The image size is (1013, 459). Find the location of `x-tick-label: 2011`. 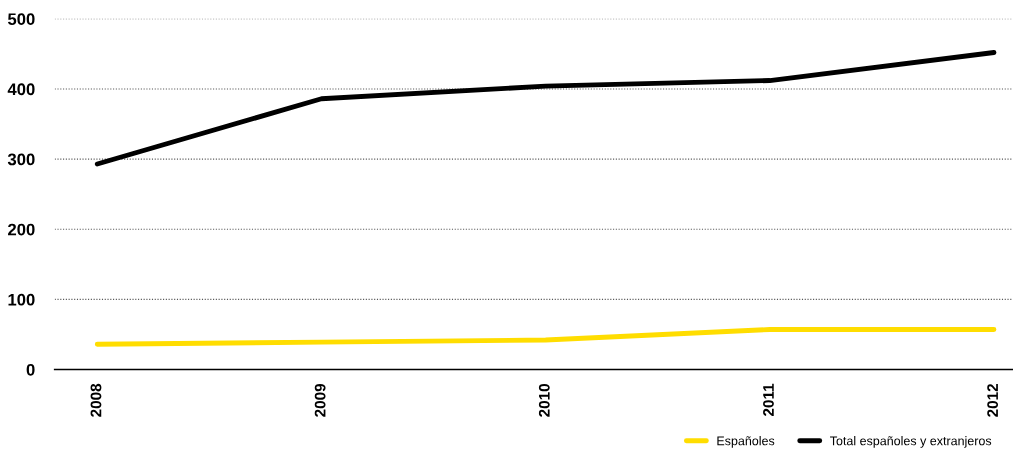

x-tick-label: 2011 is located at coordinates (768, 399).